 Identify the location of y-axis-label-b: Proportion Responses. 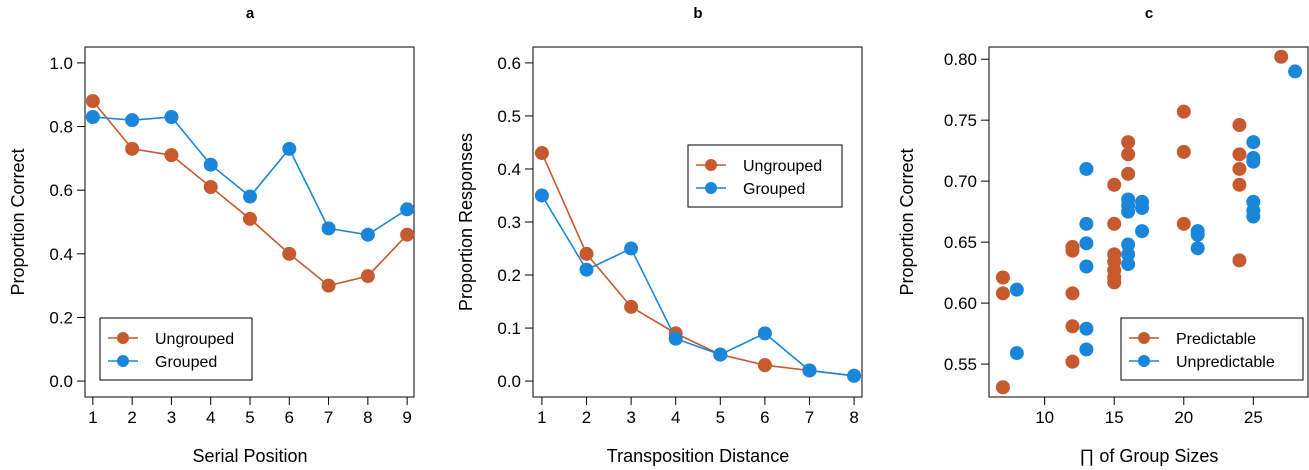
(466, 222).